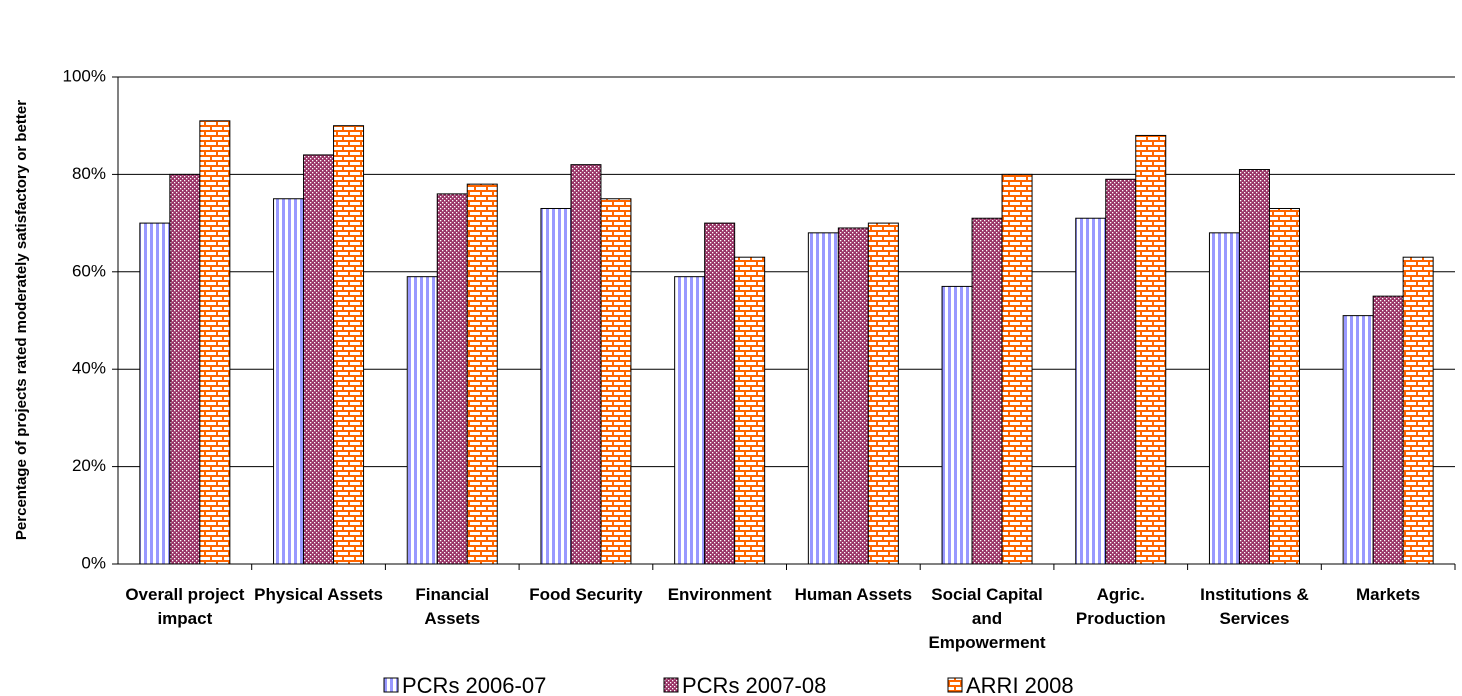  I want to click on legend-label: ARRI 2008, so click(1020, 684).